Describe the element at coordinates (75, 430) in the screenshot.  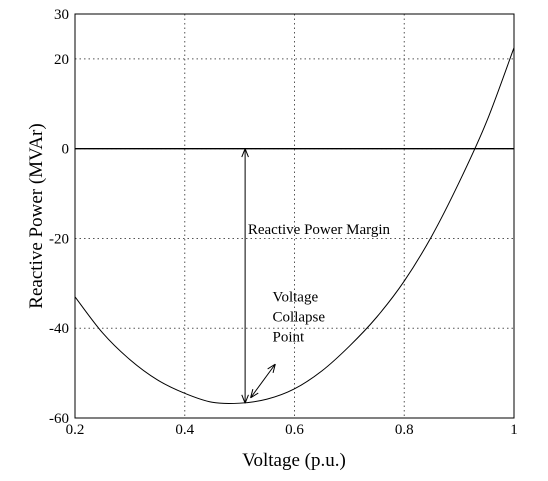
I see `x-tick-label: 0.2` at that location.